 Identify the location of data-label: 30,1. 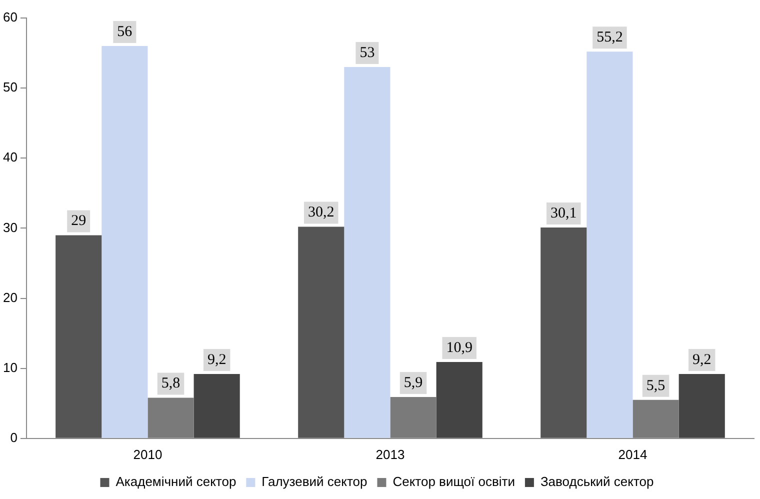
(563, 213).